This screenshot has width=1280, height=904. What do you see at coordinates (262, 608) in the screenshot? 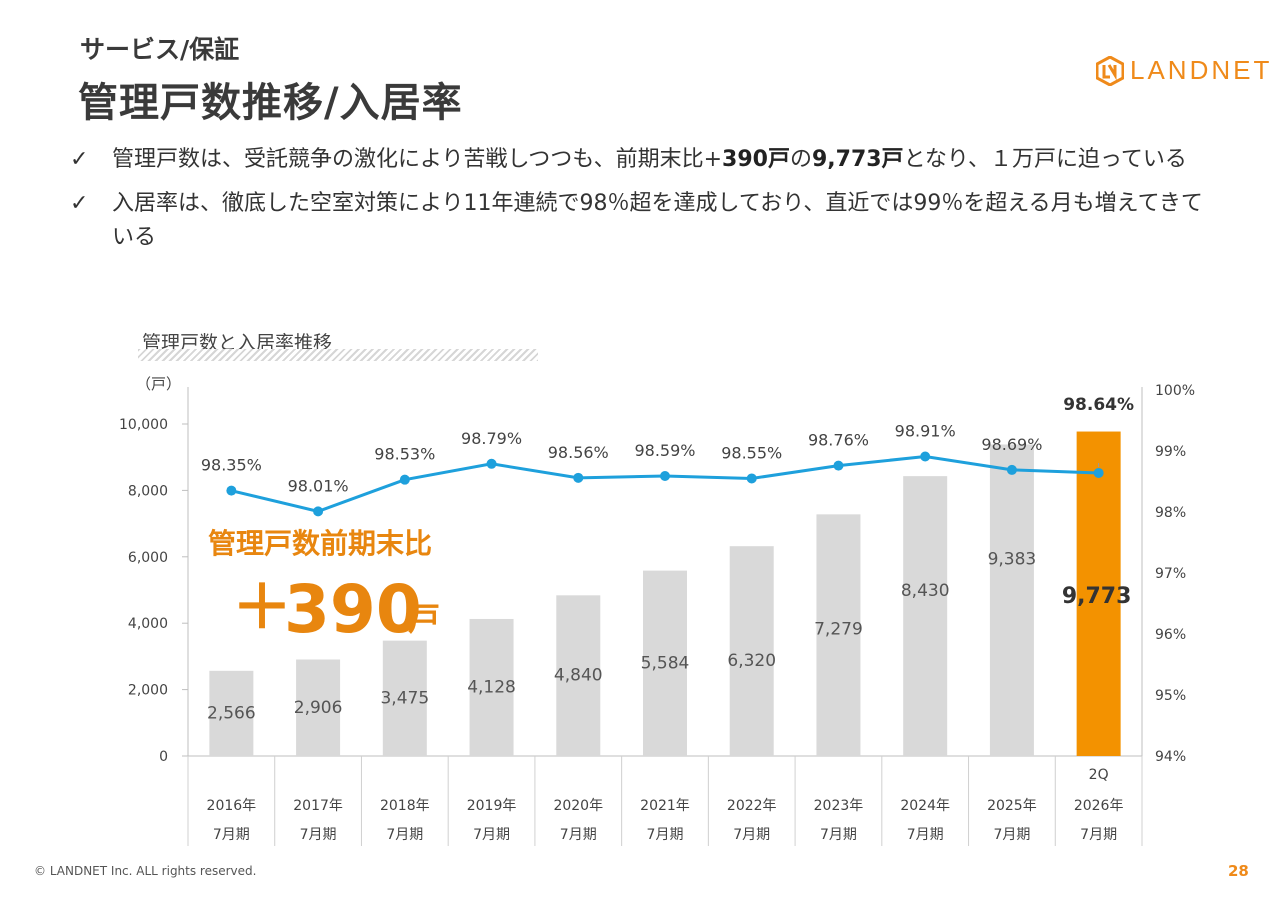
I see `annotation-plus: ＋` at bounding box center [262, 608].